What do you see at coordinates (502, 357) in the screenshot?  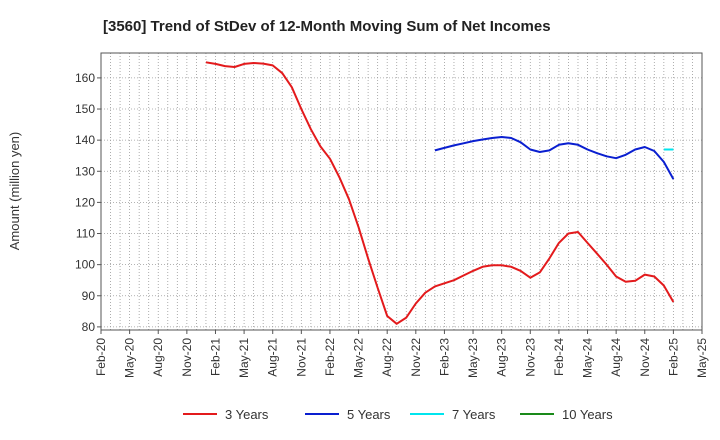 I see `x-tick-label: Aug-23` at bounding box center [502, 357].